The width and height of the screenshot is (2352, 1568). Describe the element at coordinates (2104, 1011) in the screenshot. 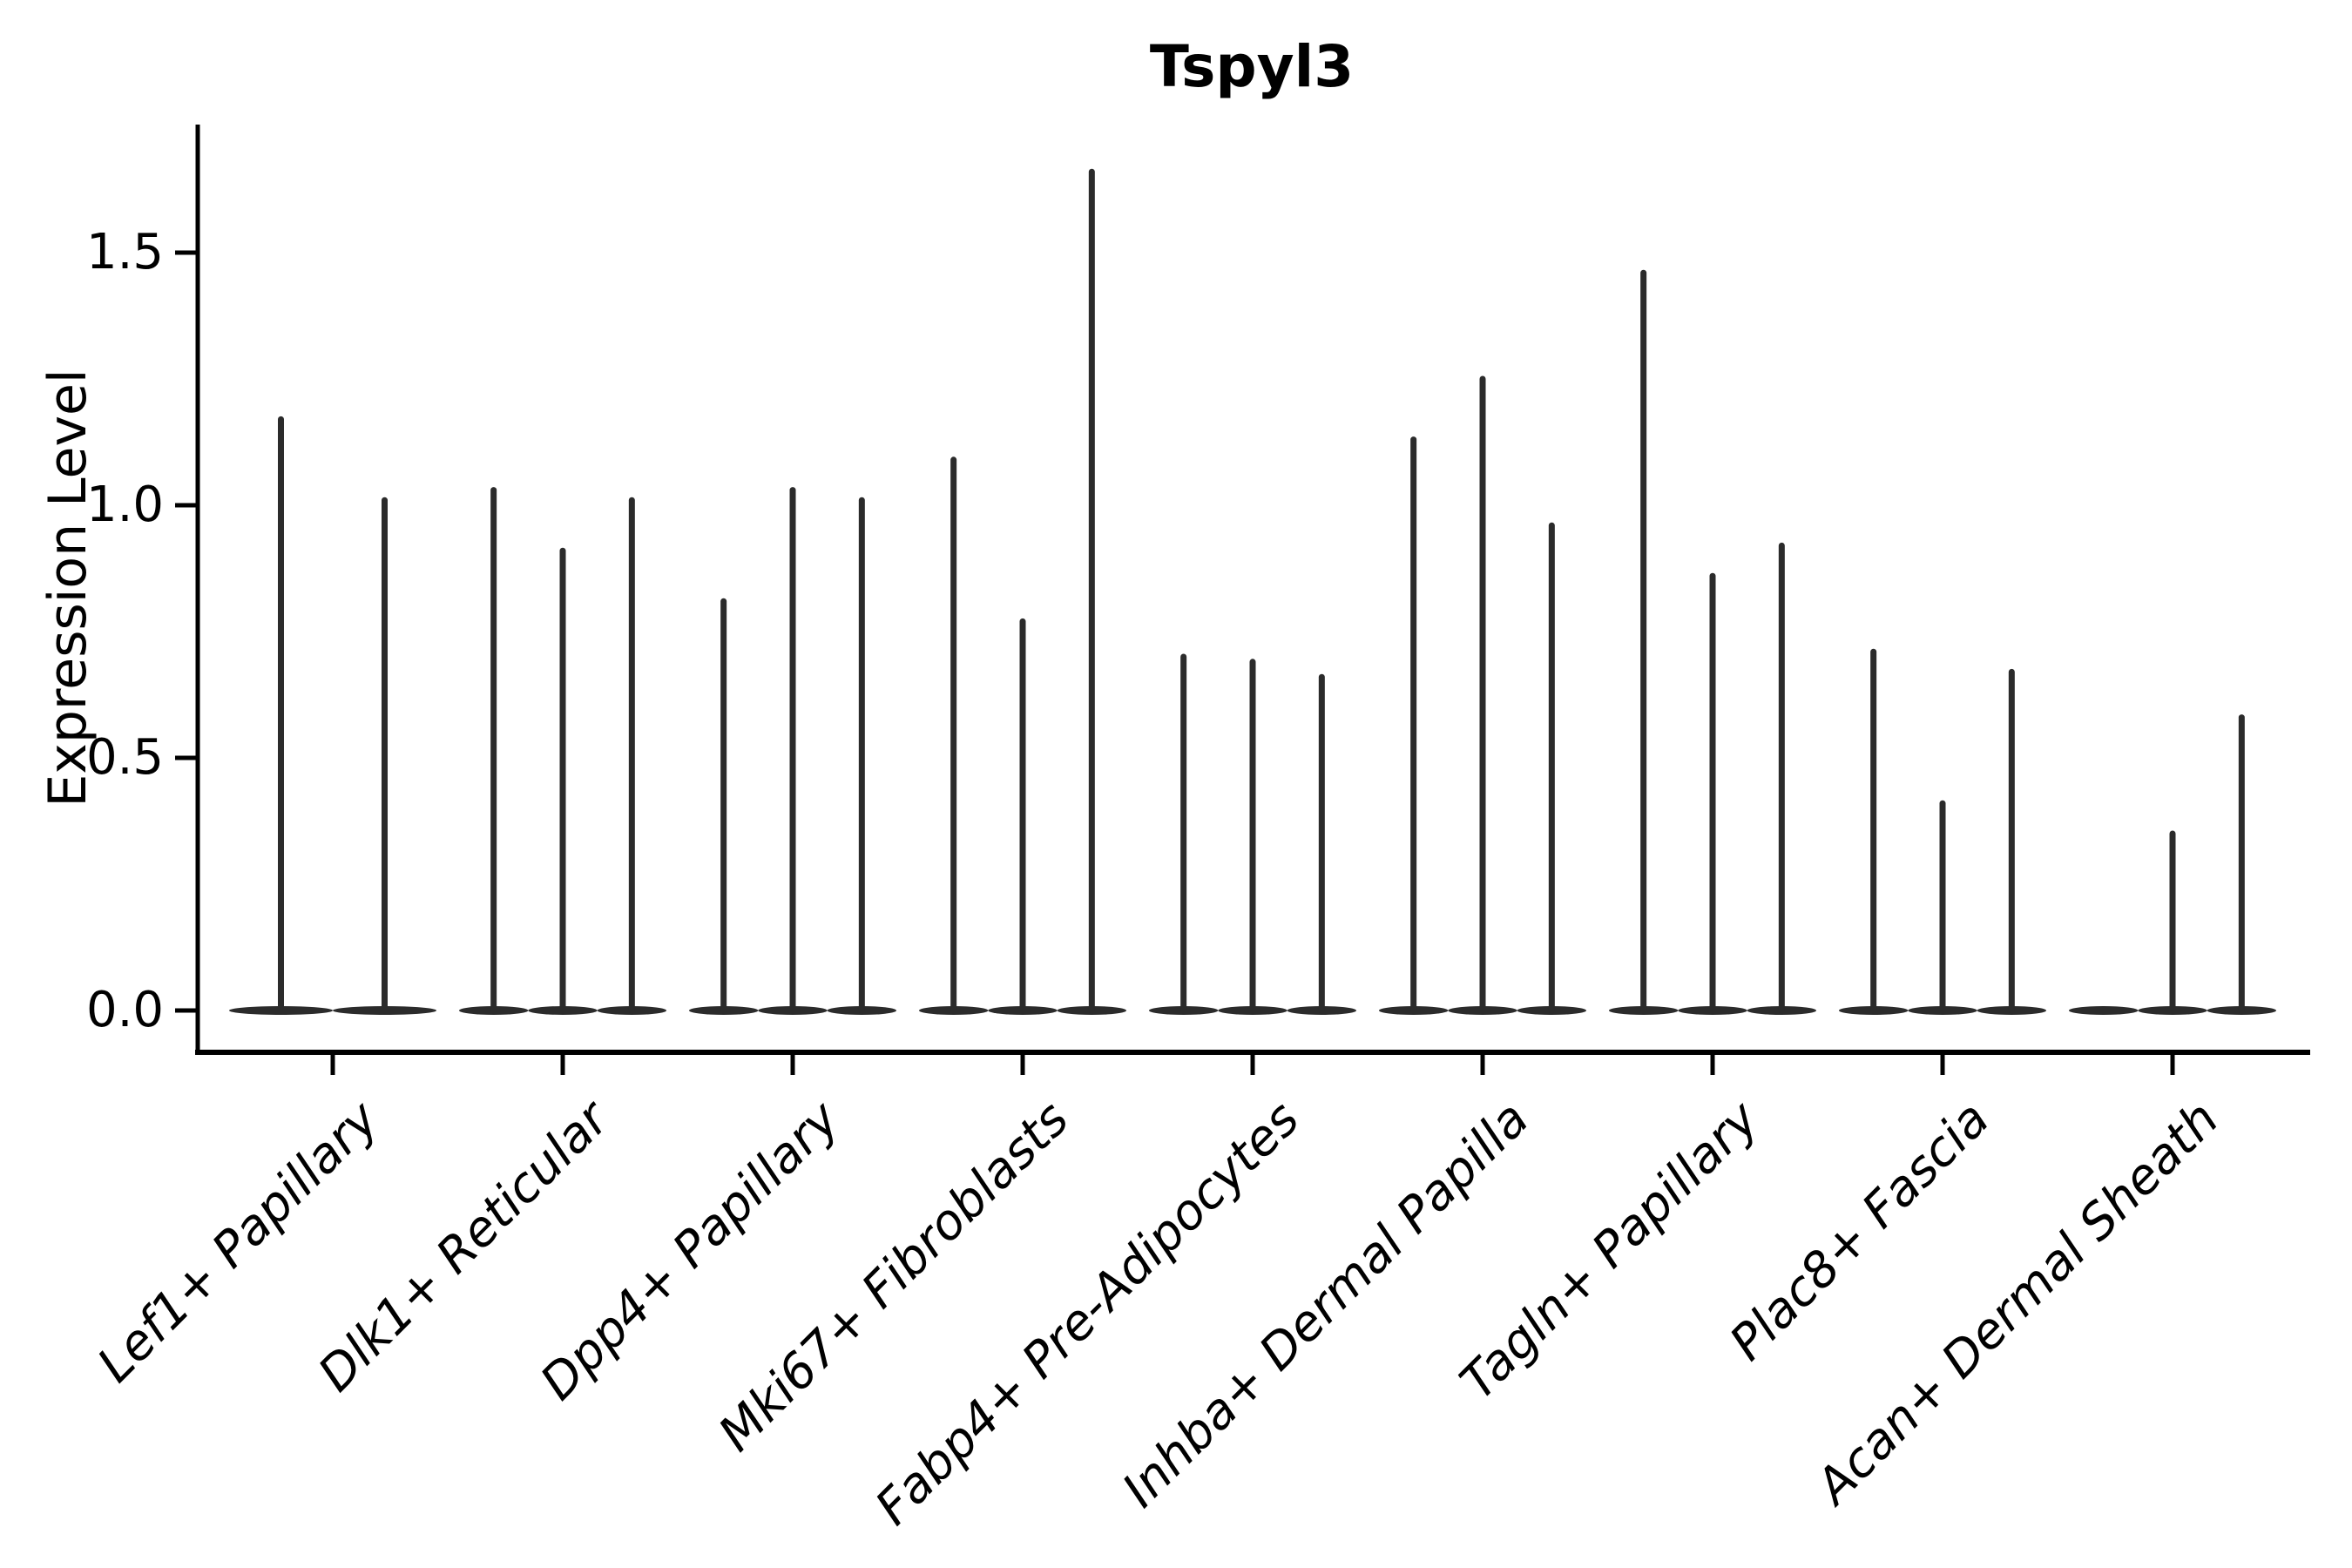

I see `violin-base` at that location.